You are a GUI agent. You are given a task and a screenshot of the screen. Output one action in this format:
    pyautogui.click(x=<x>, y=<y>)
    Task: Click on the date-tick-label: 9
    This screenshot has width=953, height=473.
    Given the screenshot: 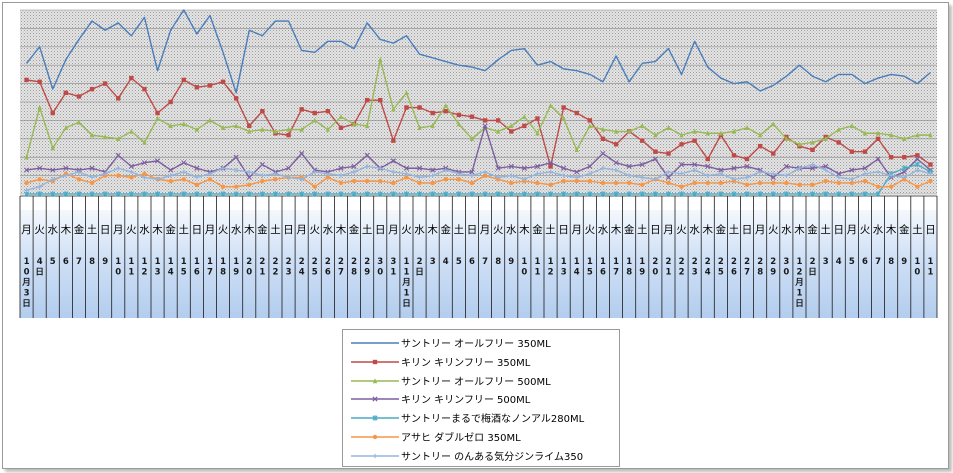 What is the action you would take?
    pyautogui.click(x=236, y=273)
    